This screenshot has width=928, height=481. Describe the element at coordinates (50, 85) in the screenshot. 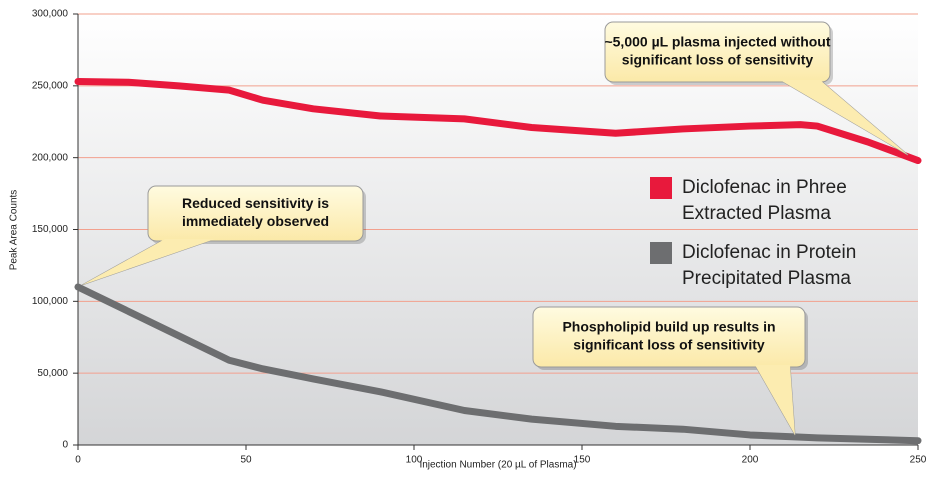

I see `y-tick-label: 250,000` at that location.